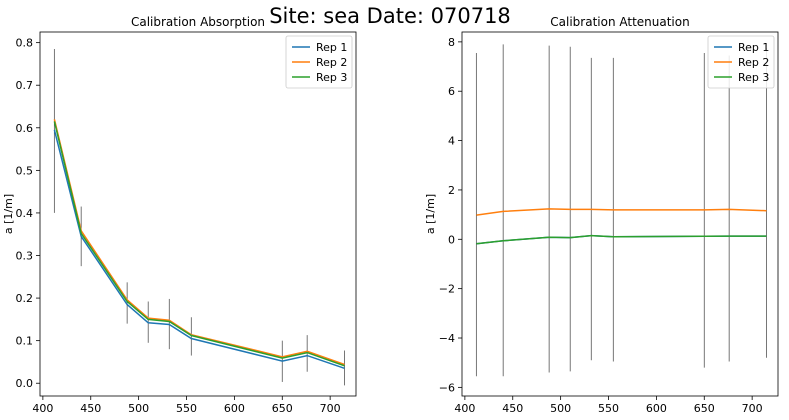 The height and width of the screenshot is (420, 789). What do you see at coordinates (451, 190) in the screenshot?
I see `y-tick-label: 2` at bounding box center [451, 190].